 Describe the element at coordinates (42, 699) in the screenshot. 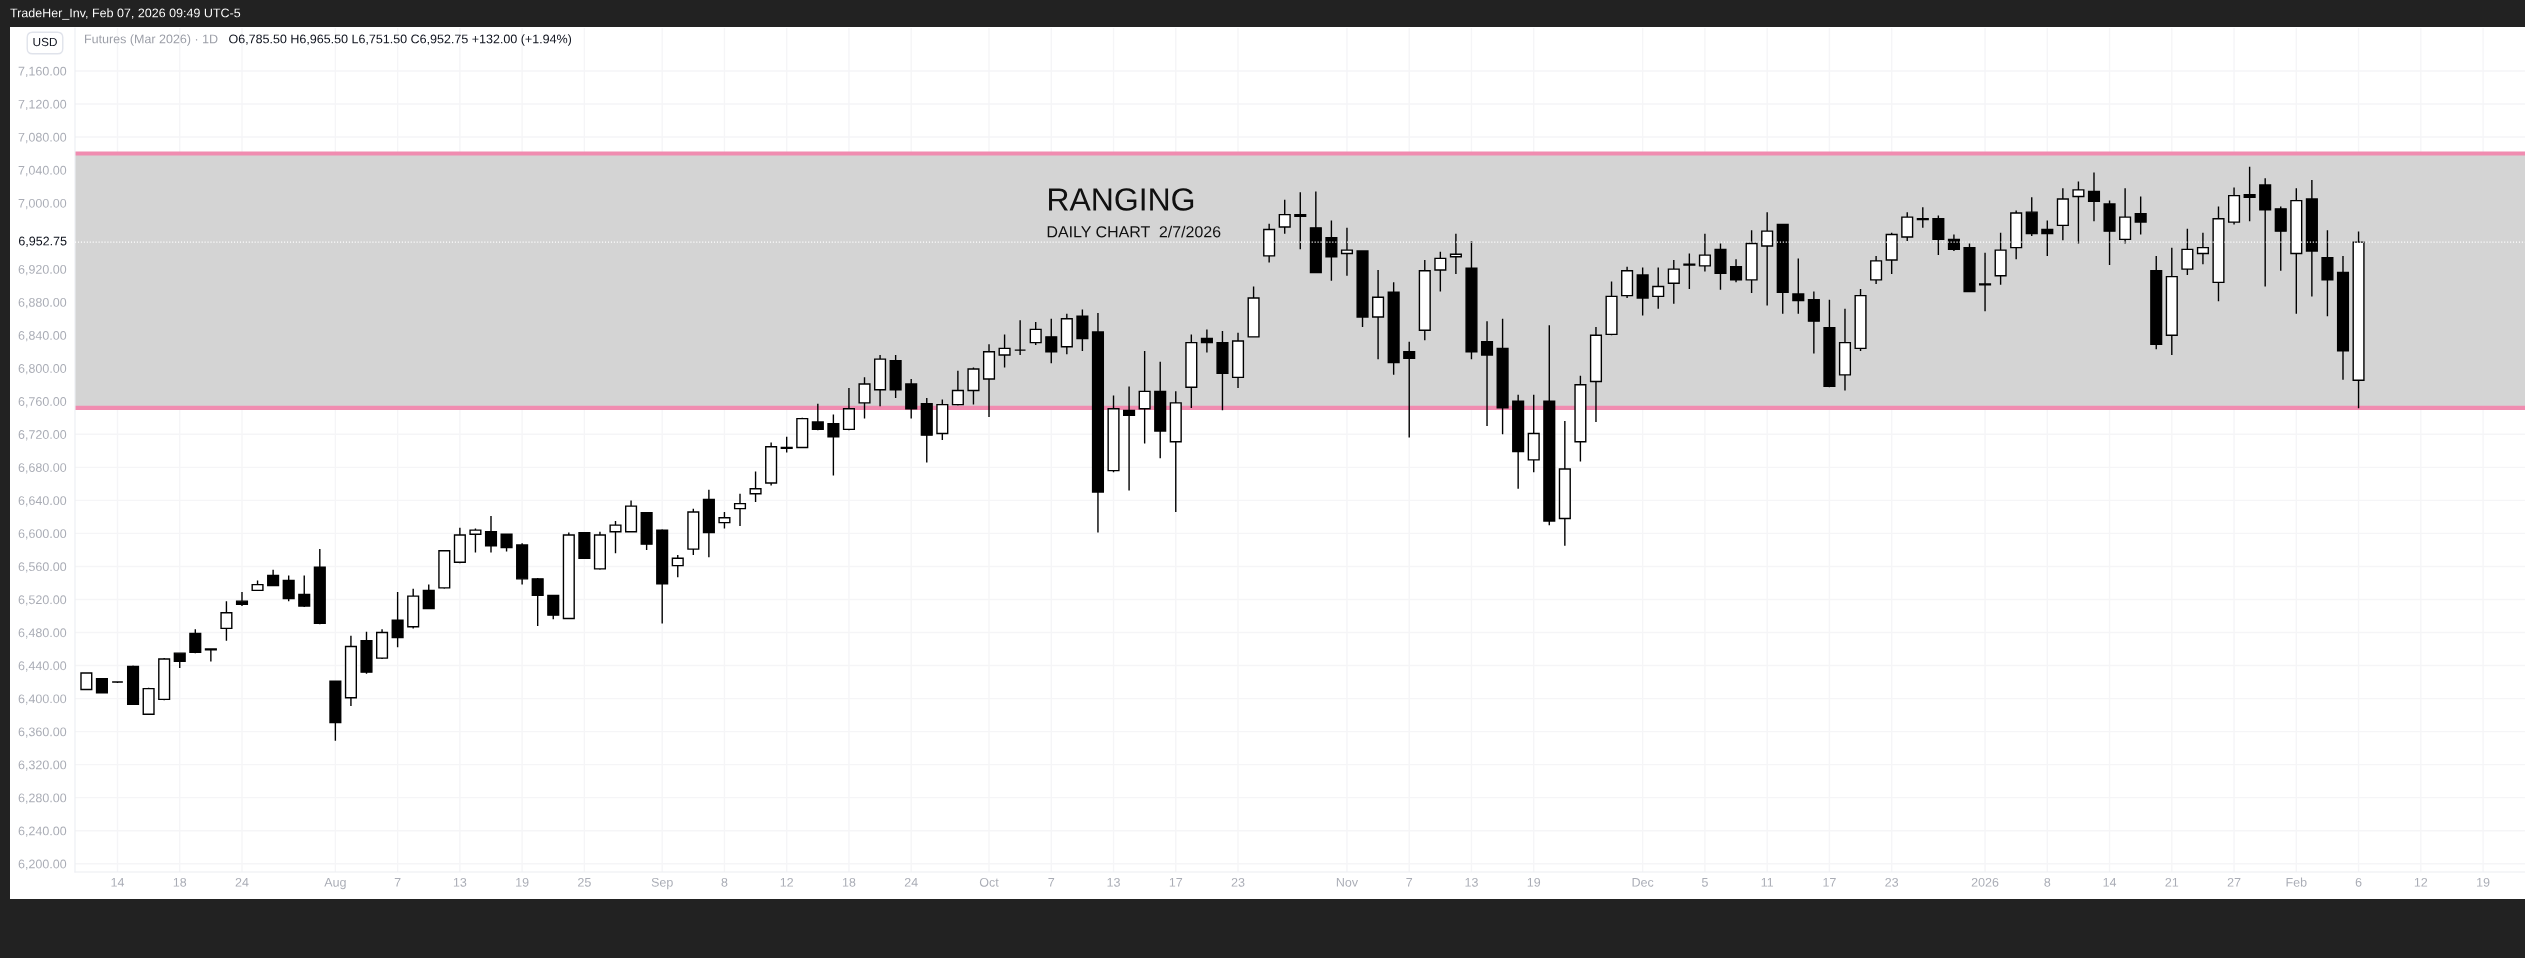

I see `y-tick-label: 6,400.00` at that location.